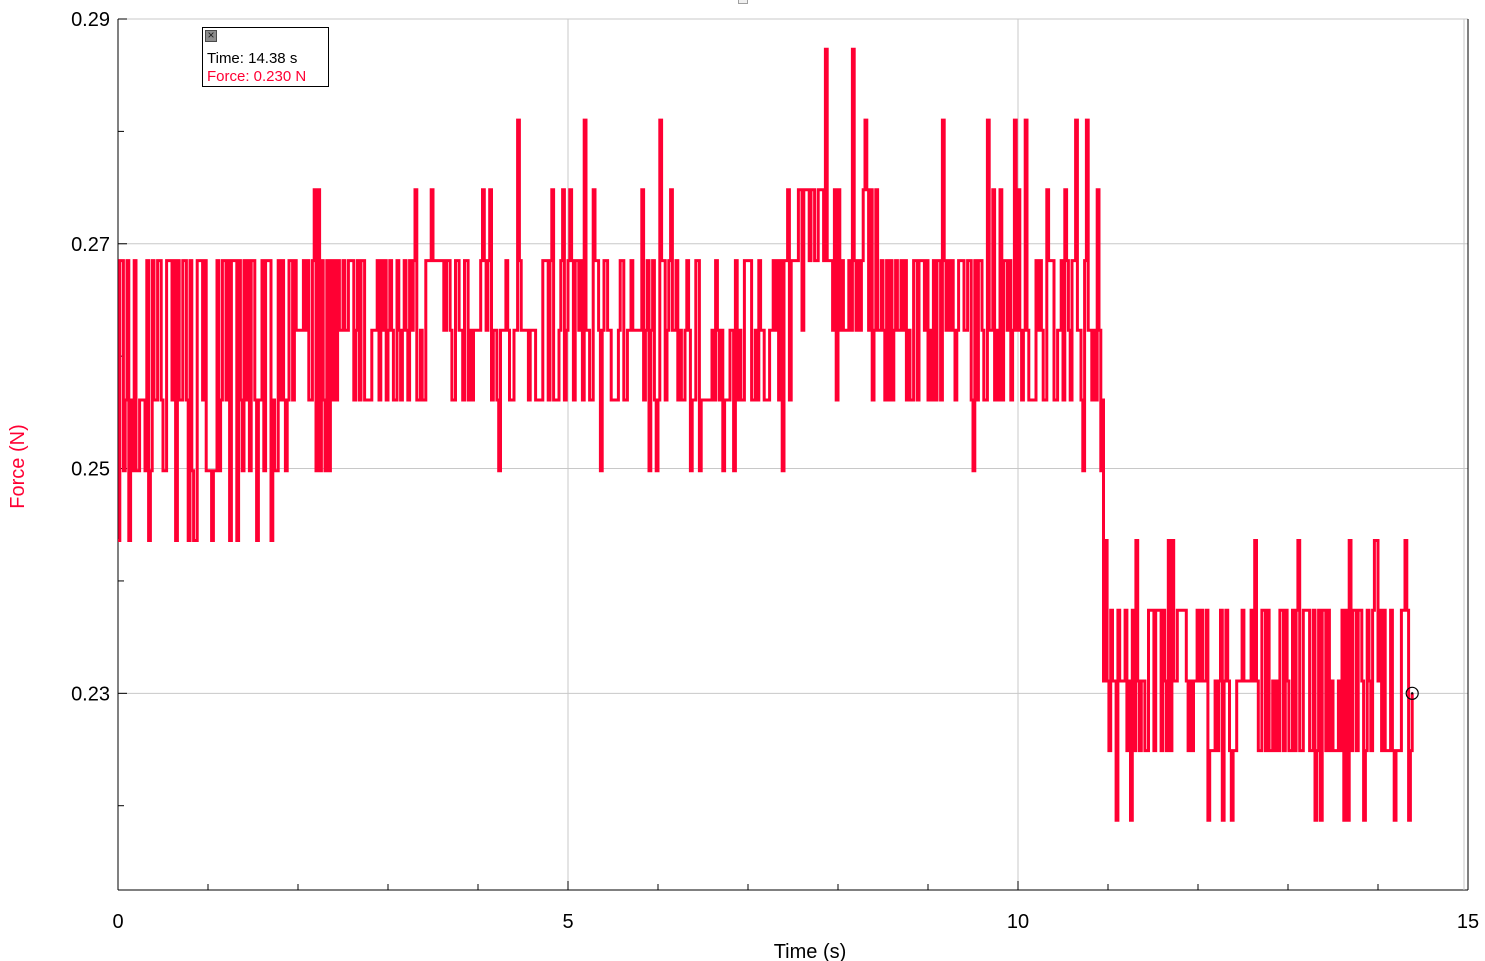 The image size is (1485, 961). Describe the element at coordinates (90, 470) in the screenshot. I see `y-tick-label: 0.25` at that location.